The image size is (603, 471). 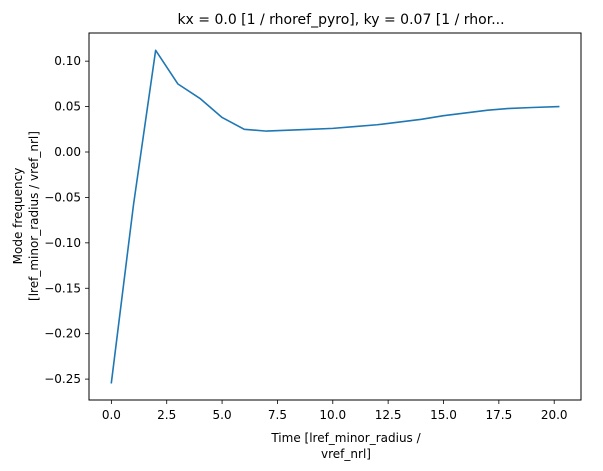 What do you see at coordinates (498, 415) in the screenshot?
I see `x-tick-label: 17.5` at bounding box center [498, 415].